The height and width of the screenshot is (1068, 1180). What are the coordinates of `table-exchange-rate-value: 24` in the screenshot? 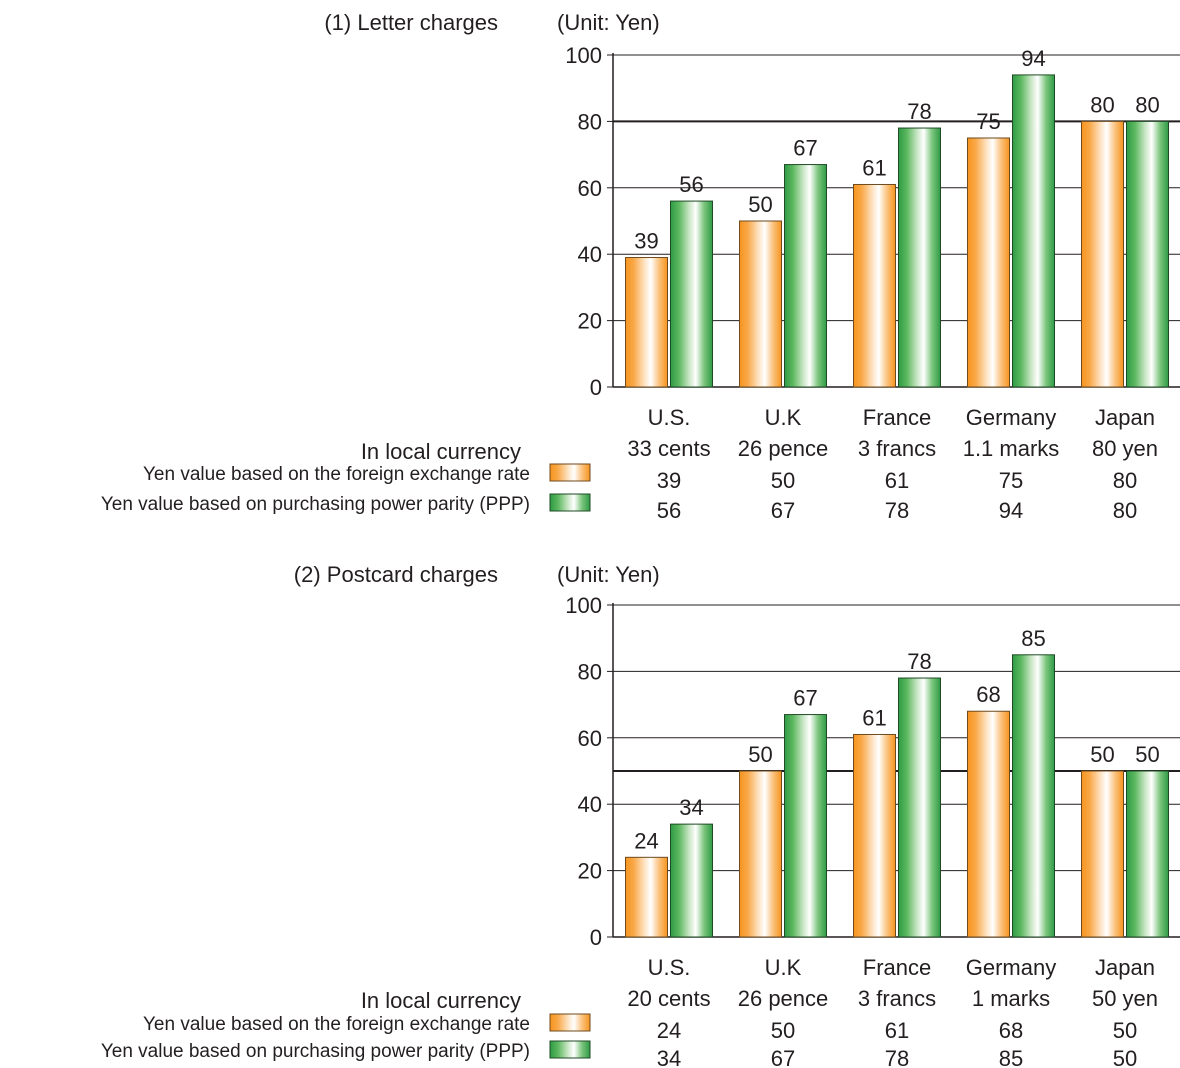 It's located at (669, 1030).